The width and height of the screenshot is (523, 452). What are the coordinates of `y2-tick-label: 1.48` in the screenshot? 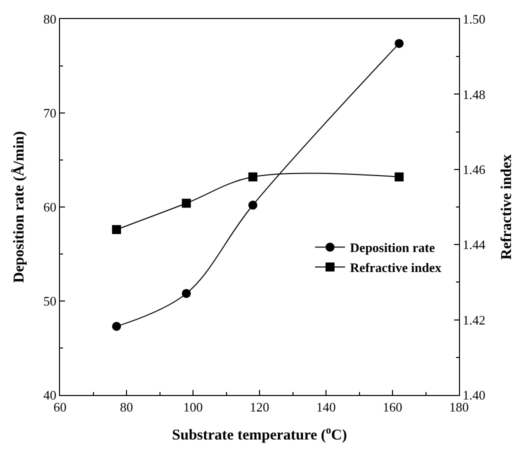 It's located at (474, 94).